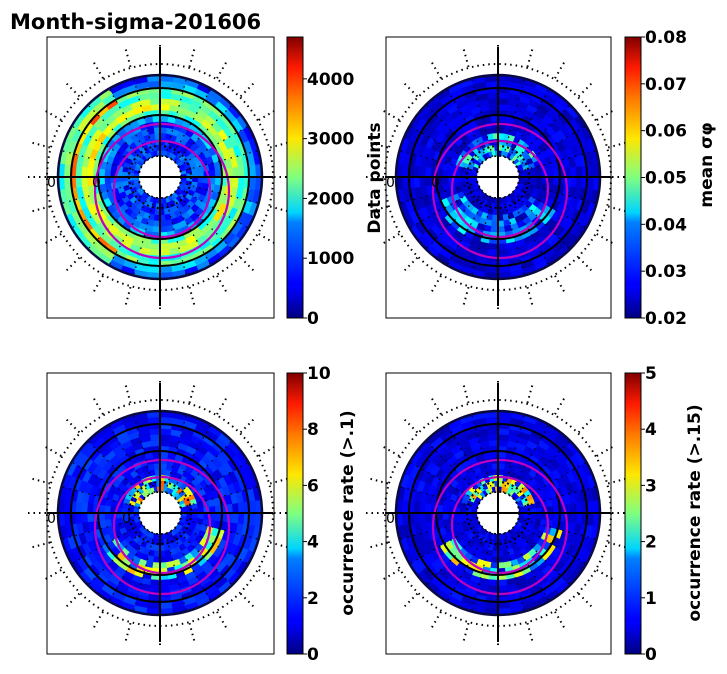 Image resolution: width=727 pixels, height=674 pixels. I want to click on colorbar-tick-label: 5, so click(651, 374).